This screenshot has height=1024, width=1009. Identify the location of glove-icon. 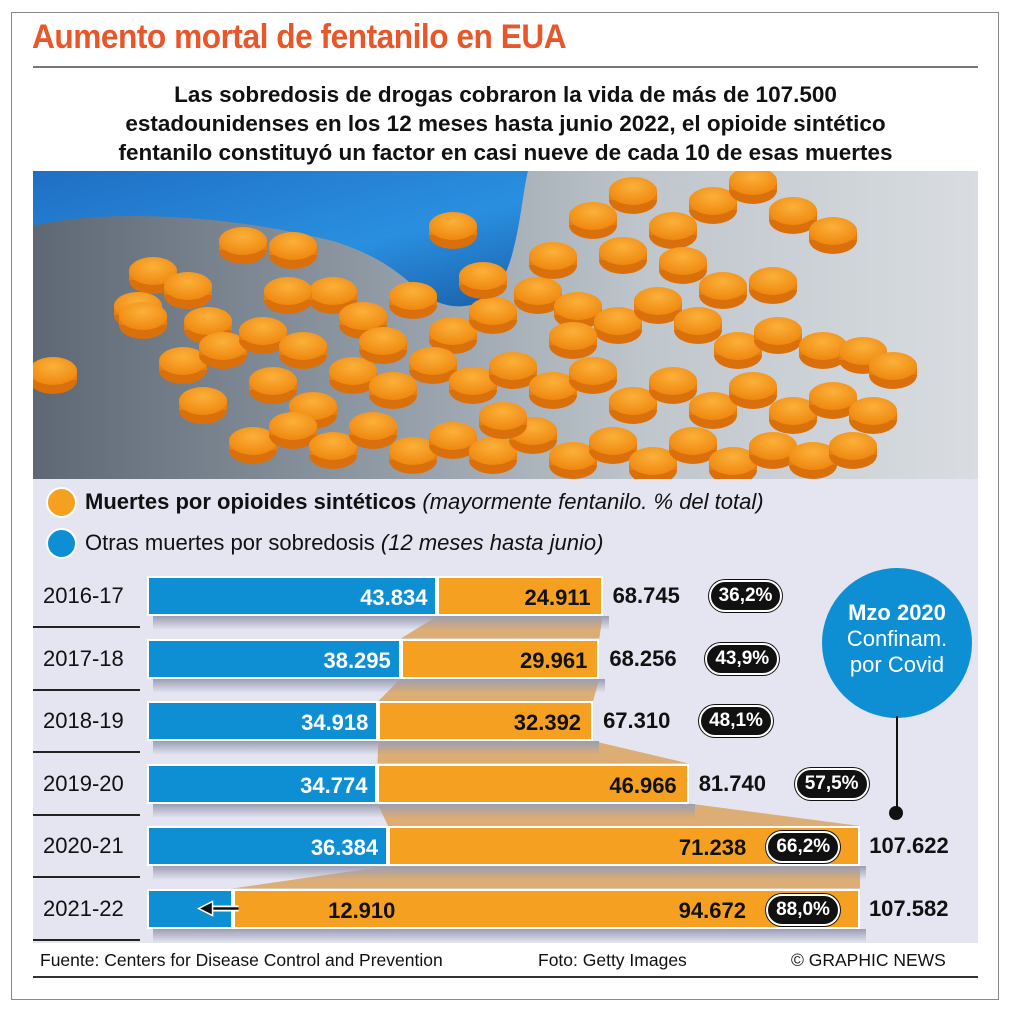
(280, 239).